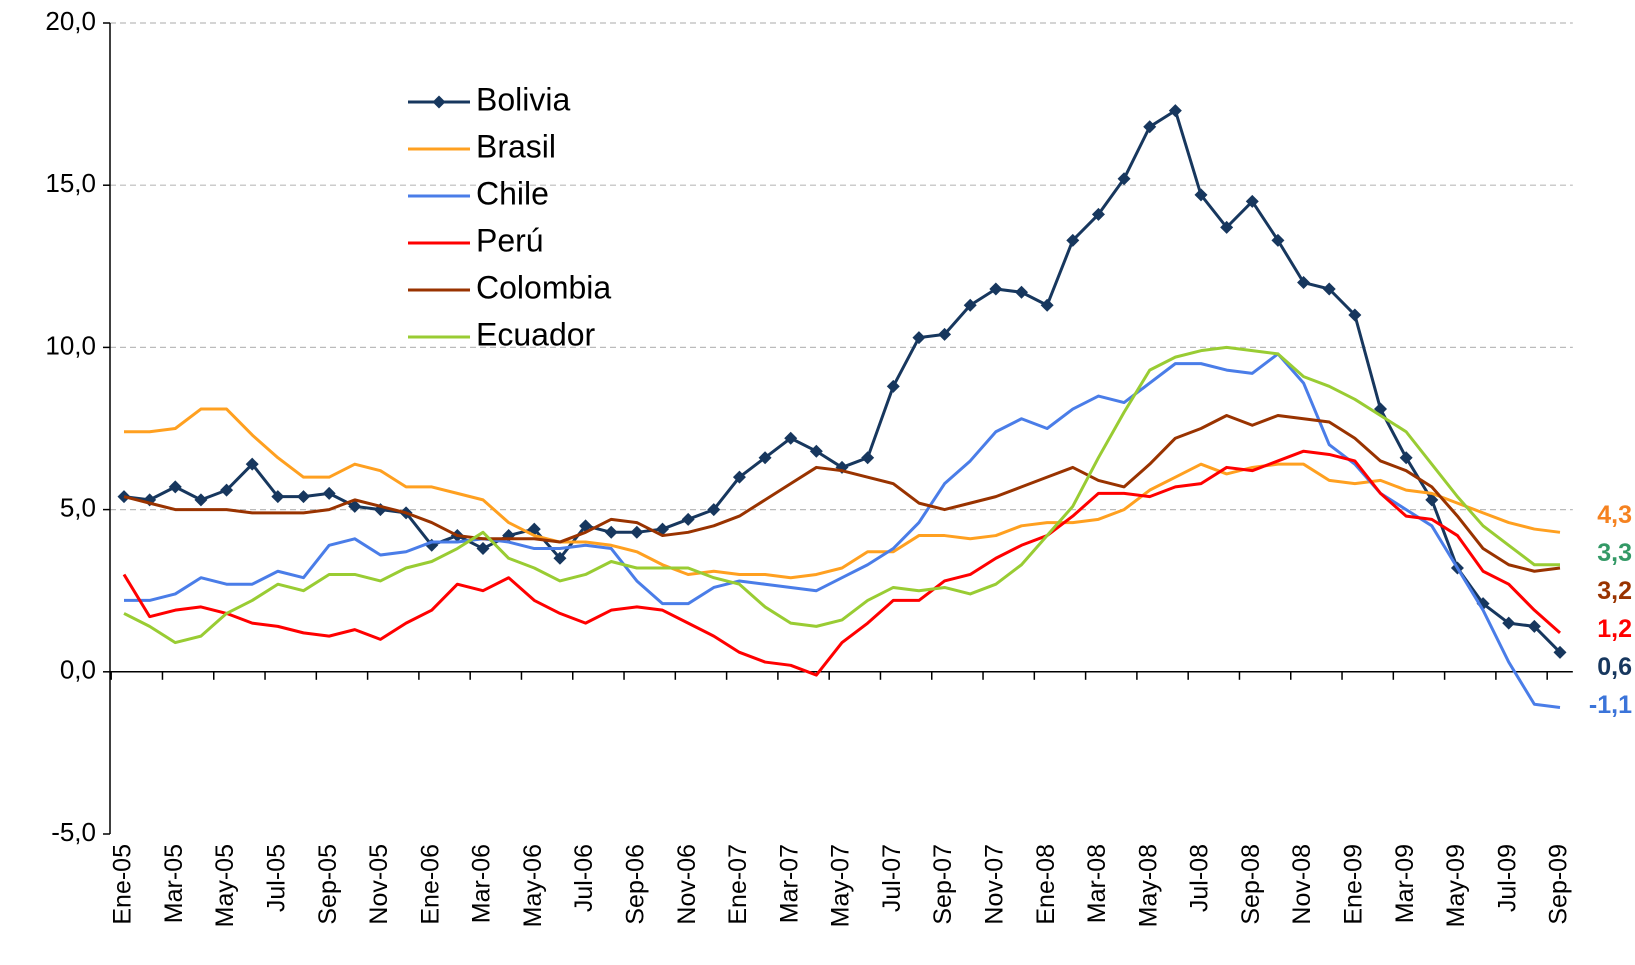  I want to click on x-tick-label: Nov-06, so click(687, 884).